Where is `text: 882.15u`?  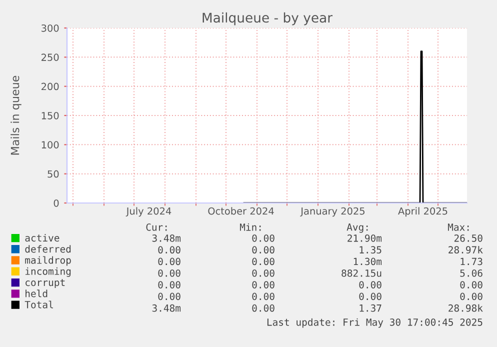
text: 882.15u is located at coordinates (362, 273).